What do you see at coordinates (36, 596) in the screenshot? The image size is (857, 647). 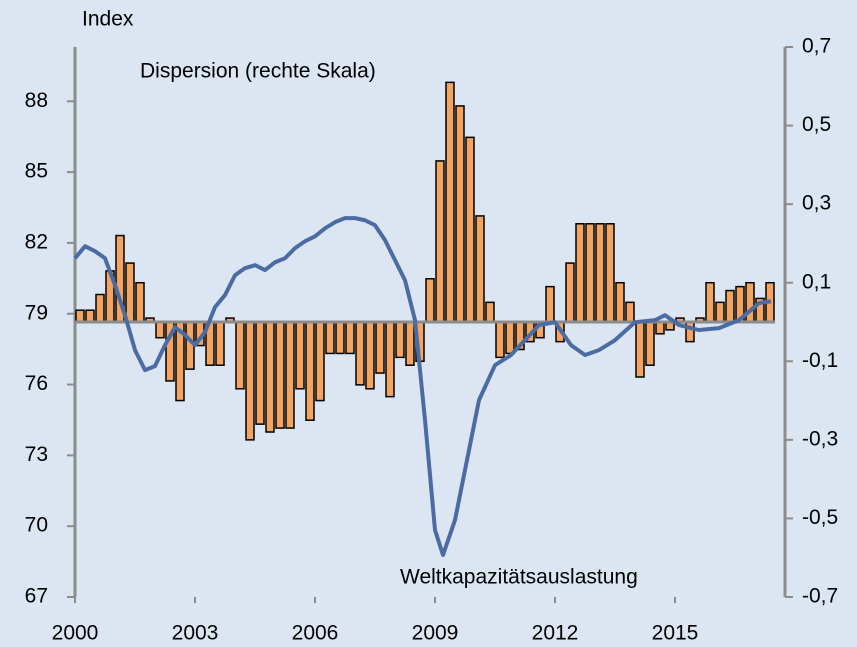 I see `y-tick-label: 67` at bounding box center [36, 596].